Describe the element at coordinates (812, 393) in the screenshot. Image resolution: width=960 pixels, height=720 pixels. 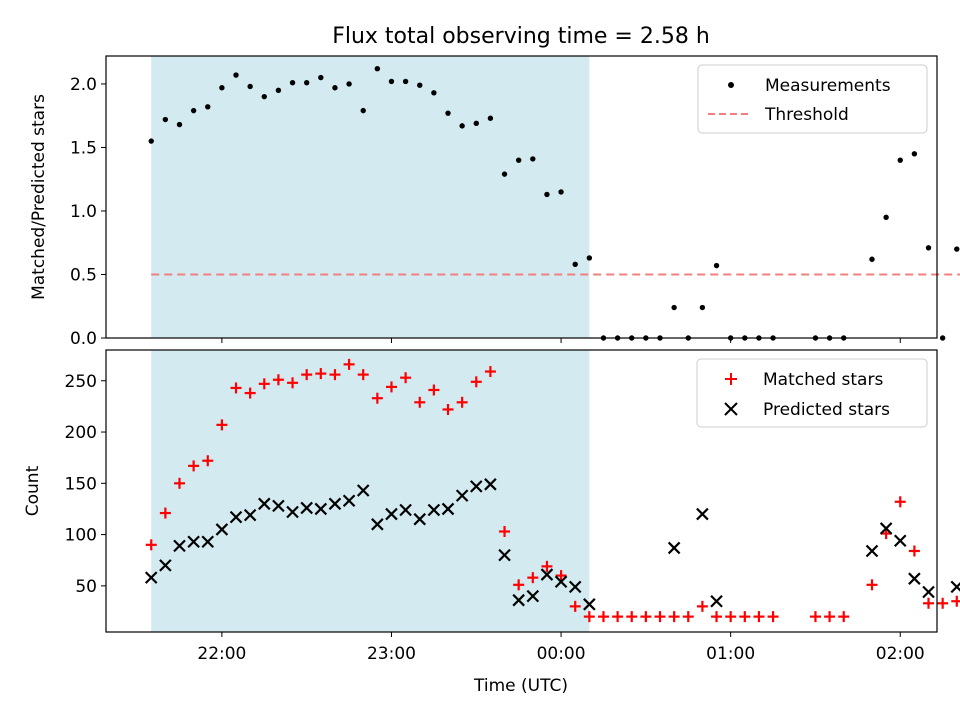
I see `bottom-legend-box` at that location.